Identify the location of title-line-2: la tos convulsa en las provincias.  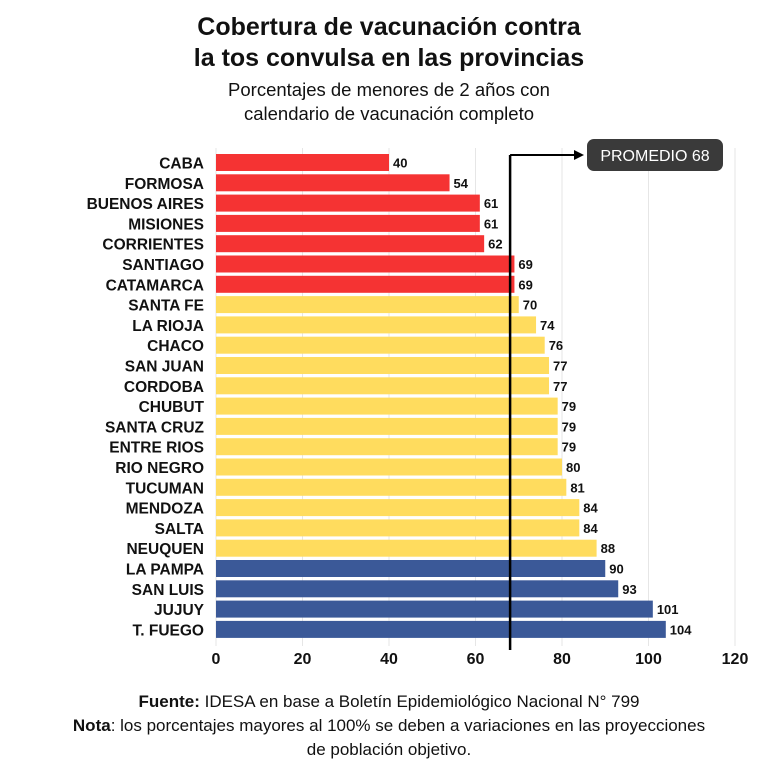
(389, 58).